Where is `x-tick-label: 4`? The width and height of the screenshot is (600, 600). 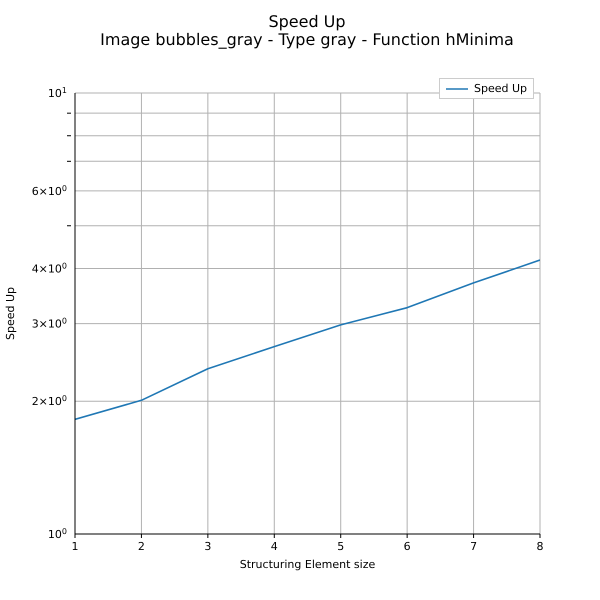
x-tick-label: 4 is located at coordinates (274, 546).